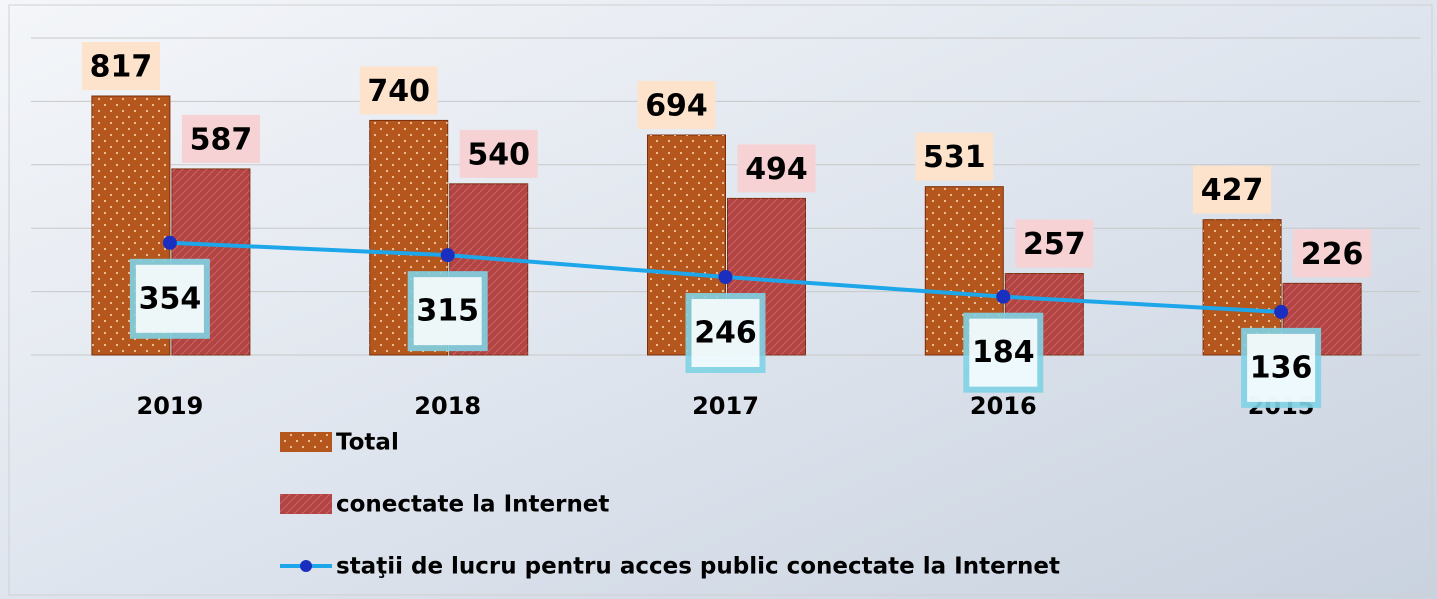 The height and width of the screenshot is (599, 1437). I want to click on x-tick-label: 2019, so click(170, 406).